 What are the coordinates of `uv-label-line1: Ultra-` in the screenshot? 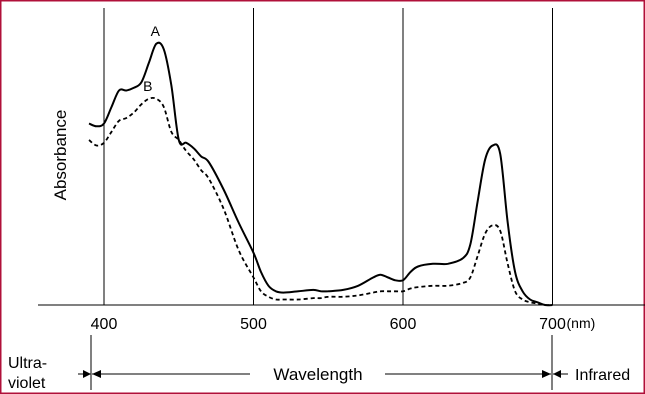 It's located at (27, 363).